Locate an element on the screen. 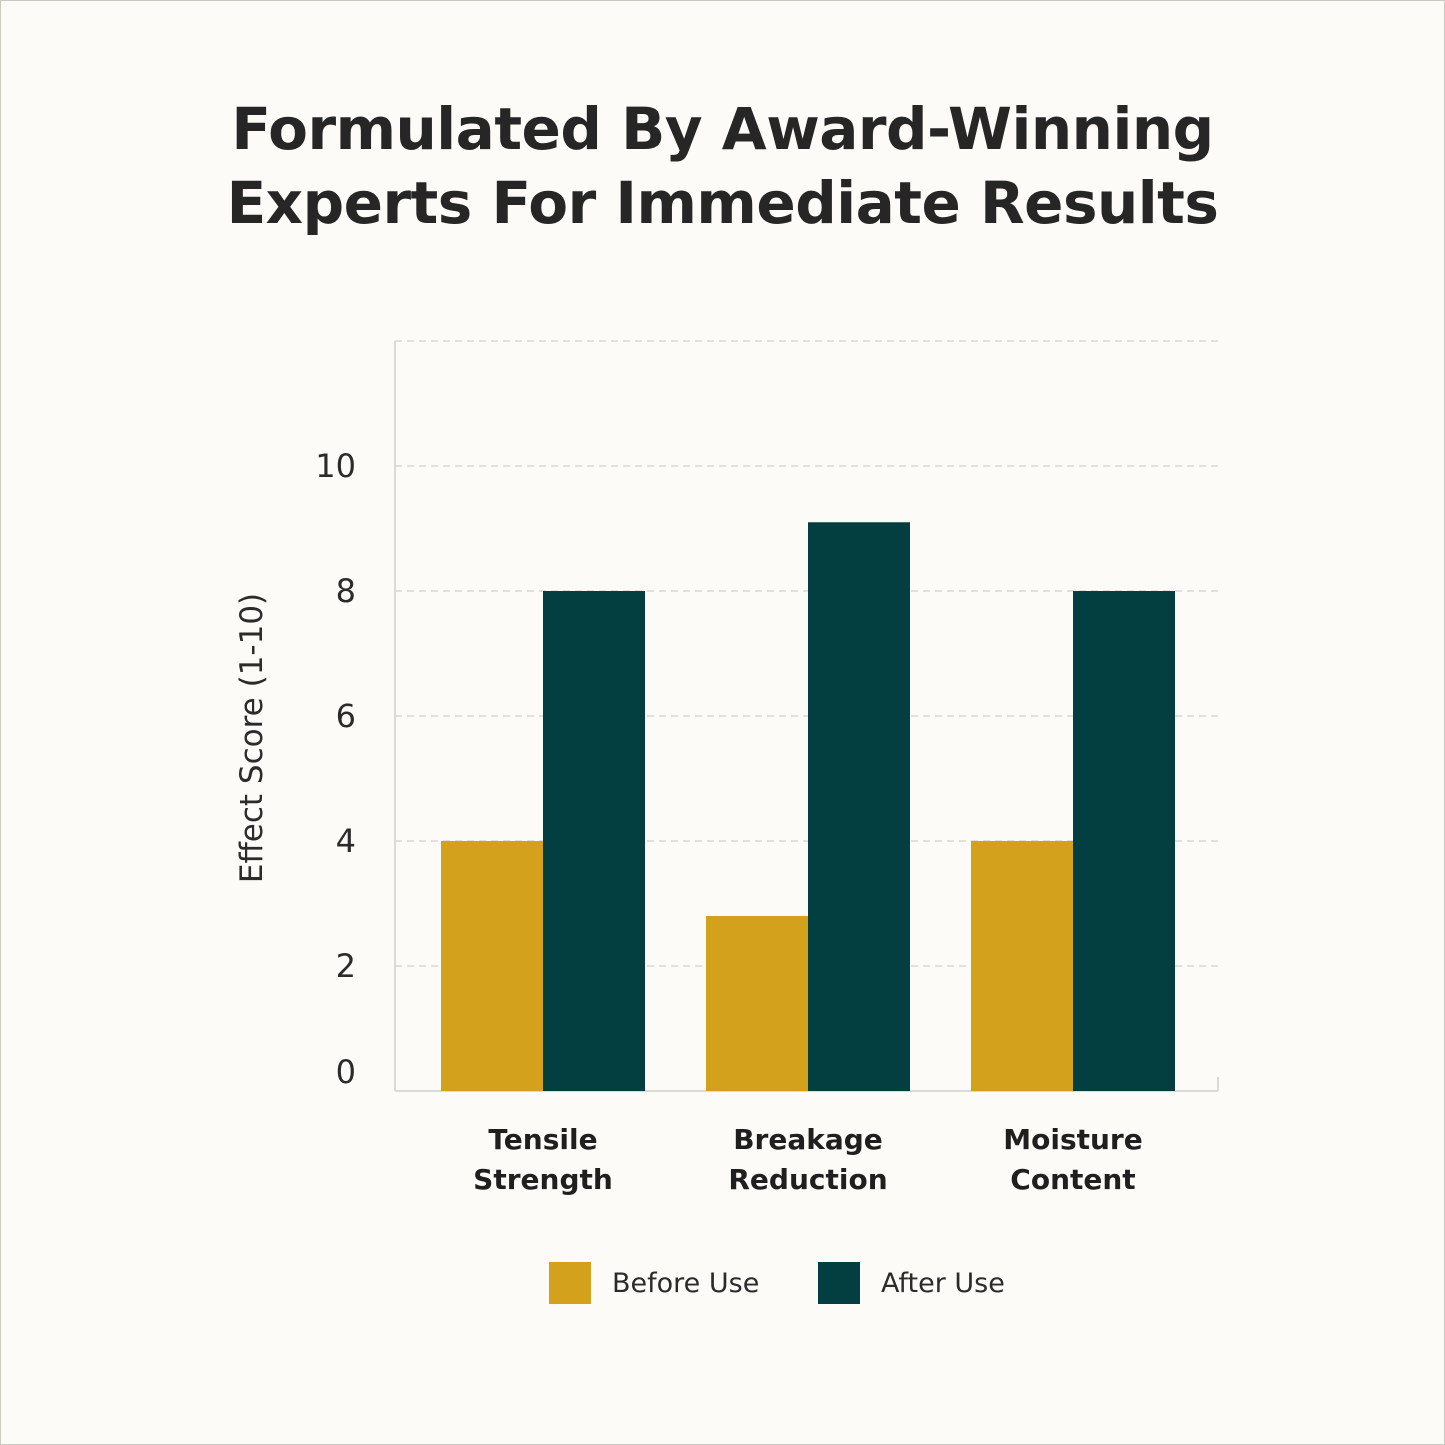  legend-label: Before Use is located at coordinates (685, 1283).